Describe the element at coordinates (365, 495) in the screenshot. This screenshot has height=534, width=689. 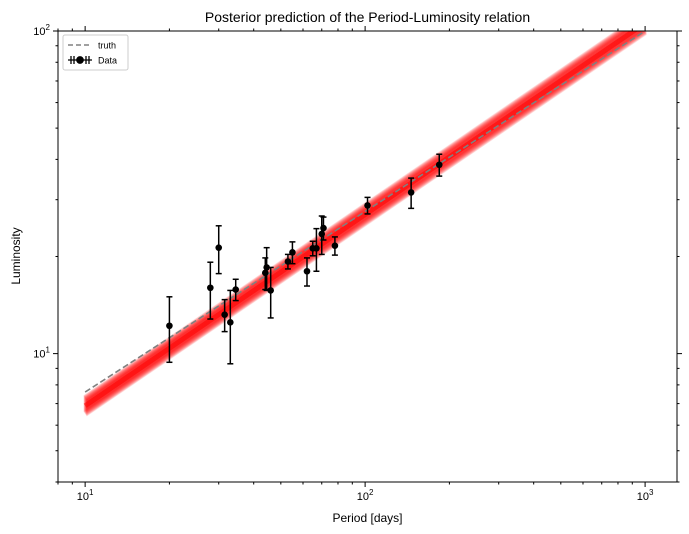
I see `x-tick-label: 10²` at that location.